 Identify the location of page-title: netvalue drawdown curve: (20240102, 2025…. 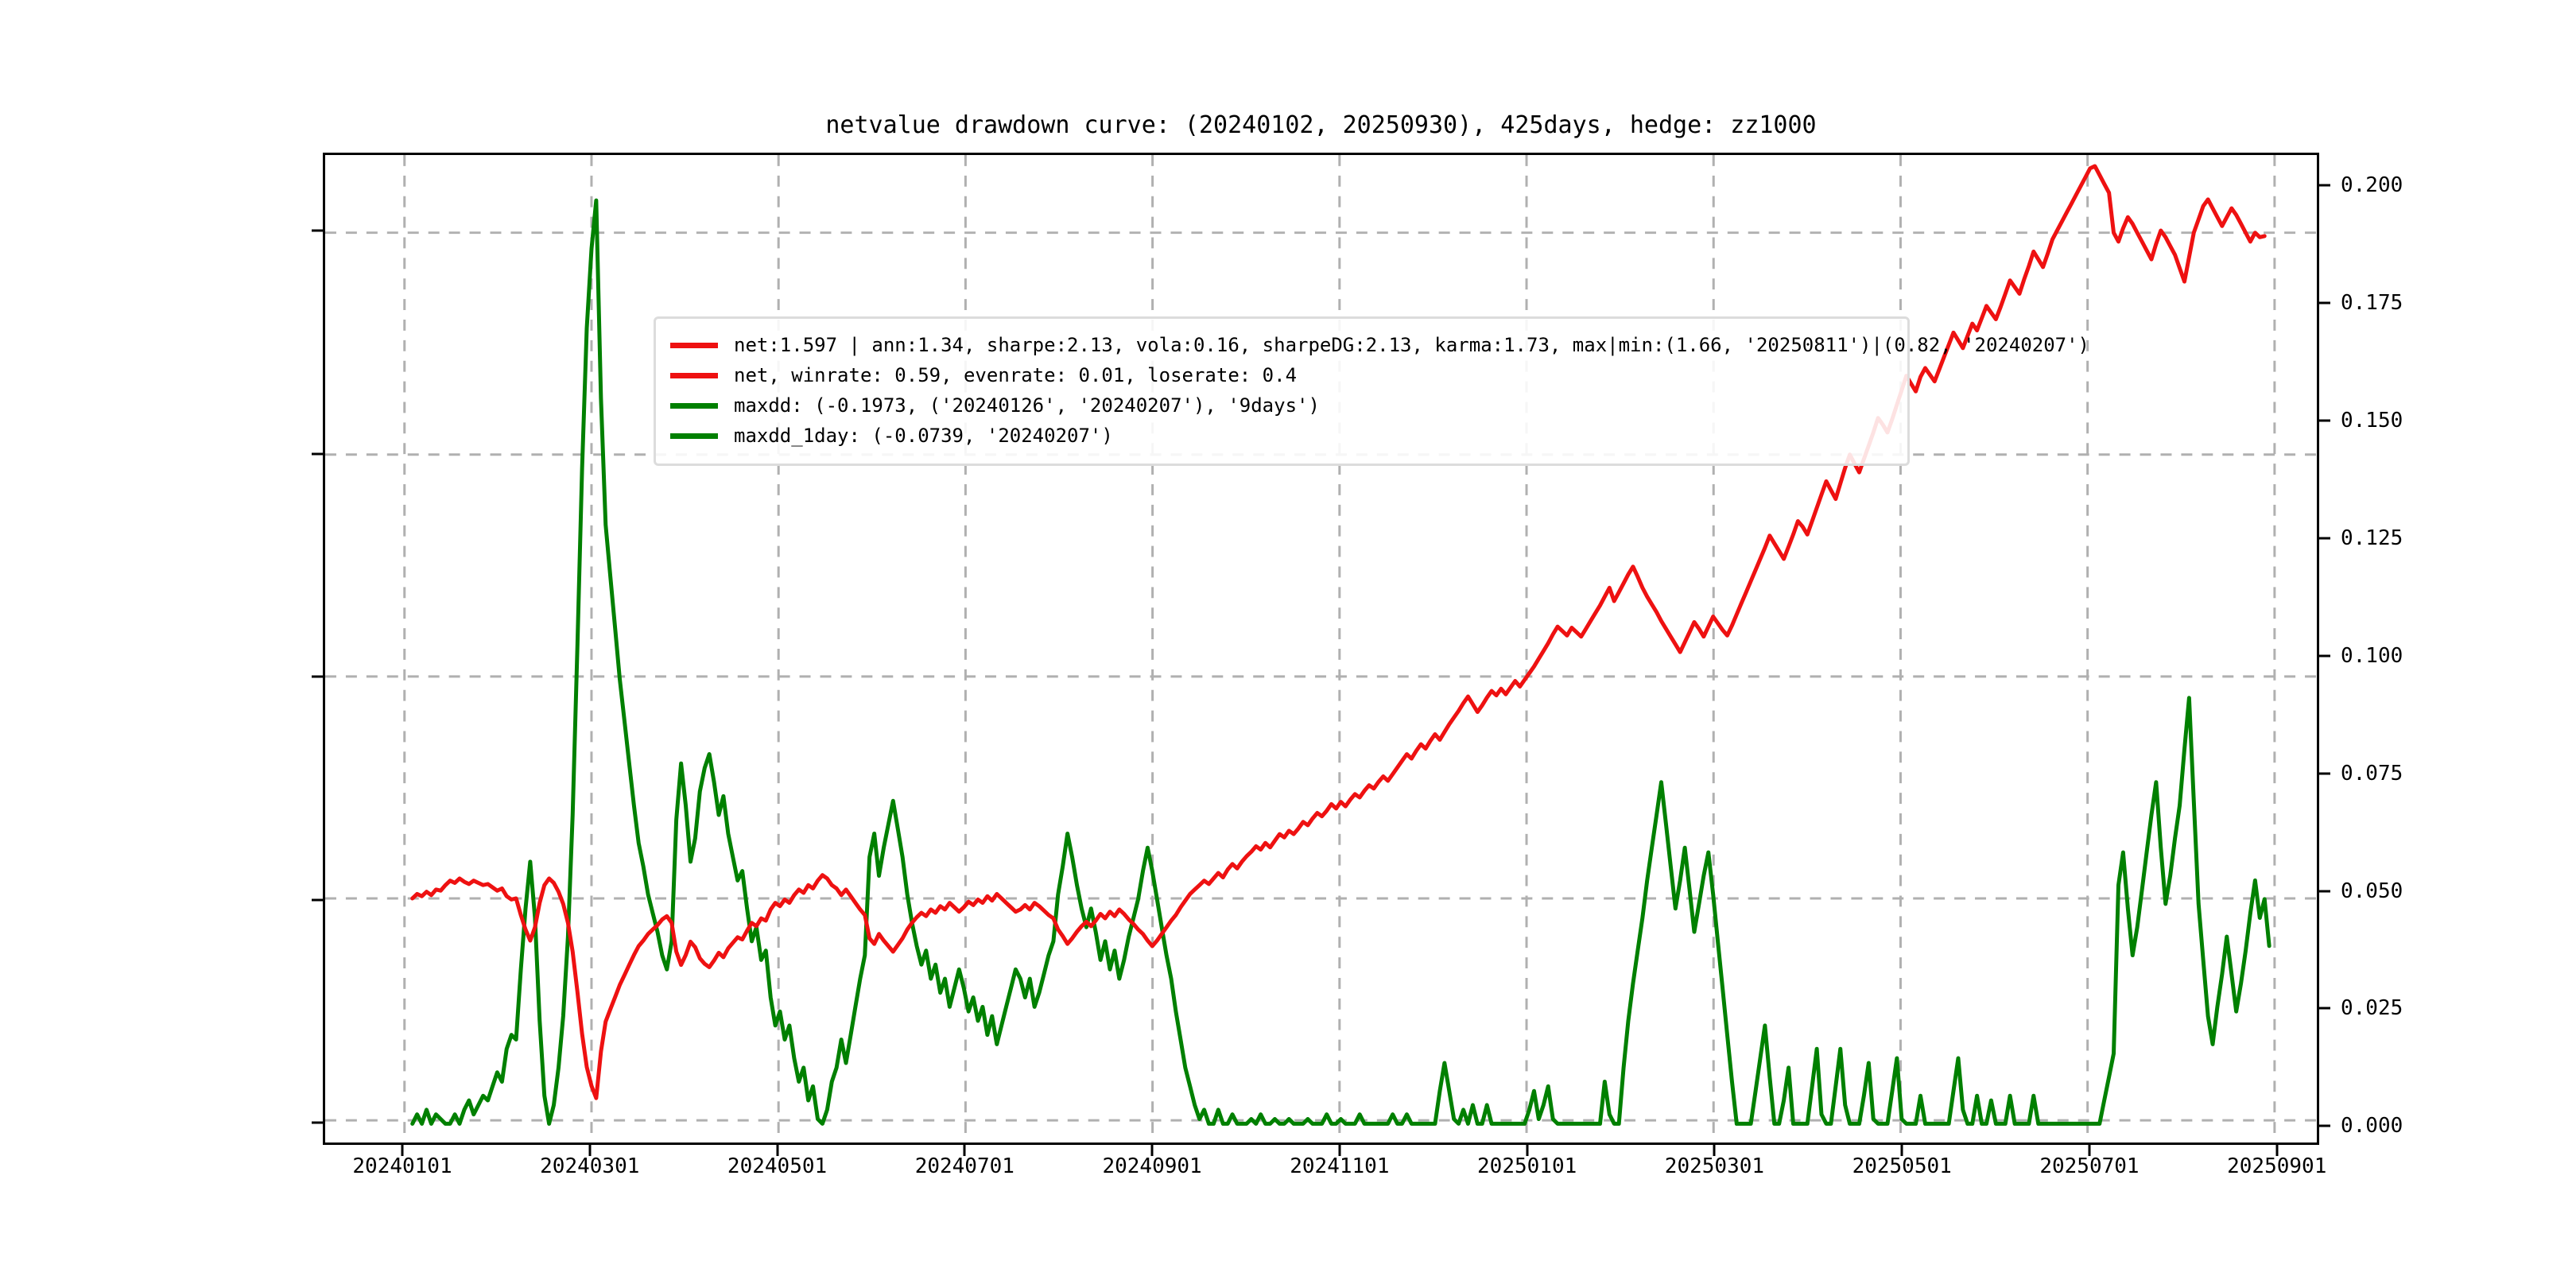
(1321, 125).